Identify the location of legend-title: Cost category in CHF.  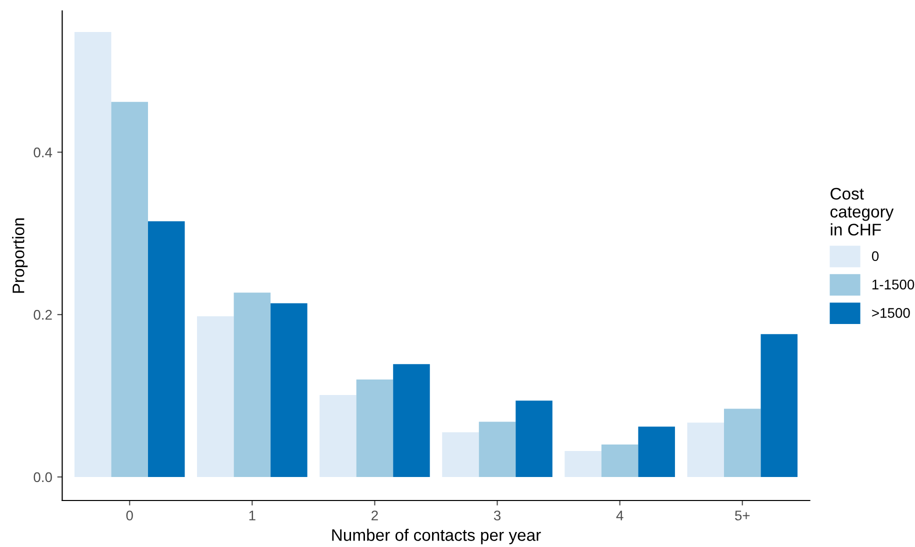
(862, 212).